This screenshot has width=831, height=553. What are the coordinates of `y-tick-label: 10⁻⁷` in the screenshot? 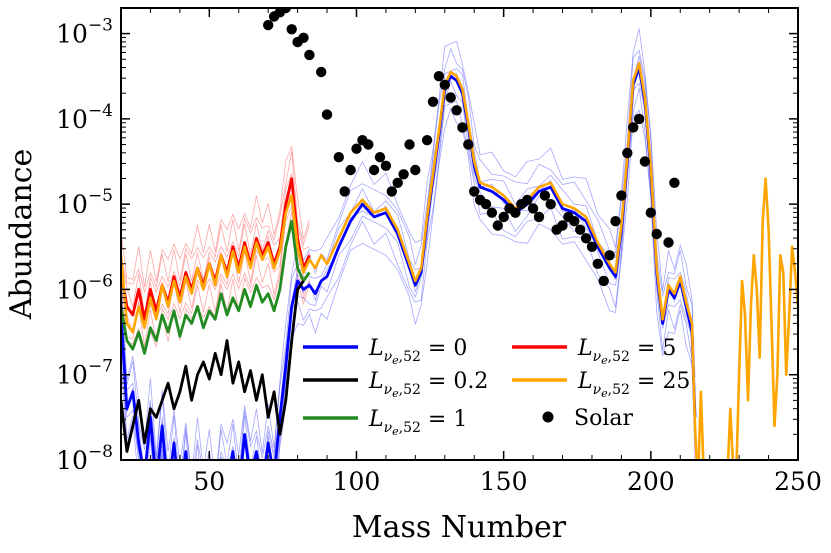 It's located at (84, 373).